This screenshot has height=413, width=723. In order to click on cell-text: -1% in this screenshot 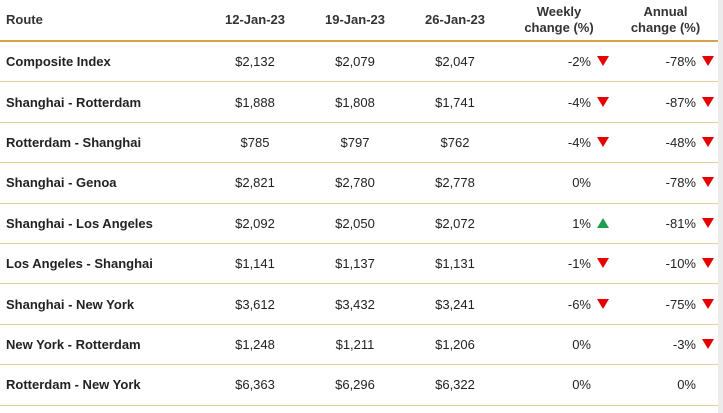, I will do `click(579, 264)`.